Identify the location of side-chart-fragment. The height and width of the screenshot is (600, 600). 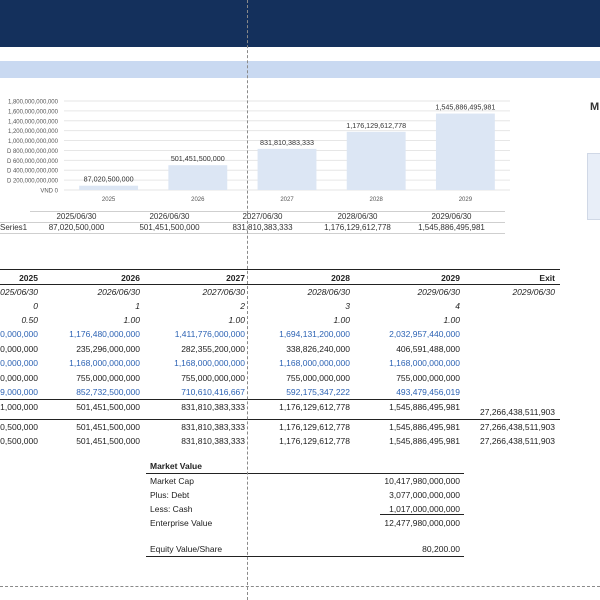
(593, 186).